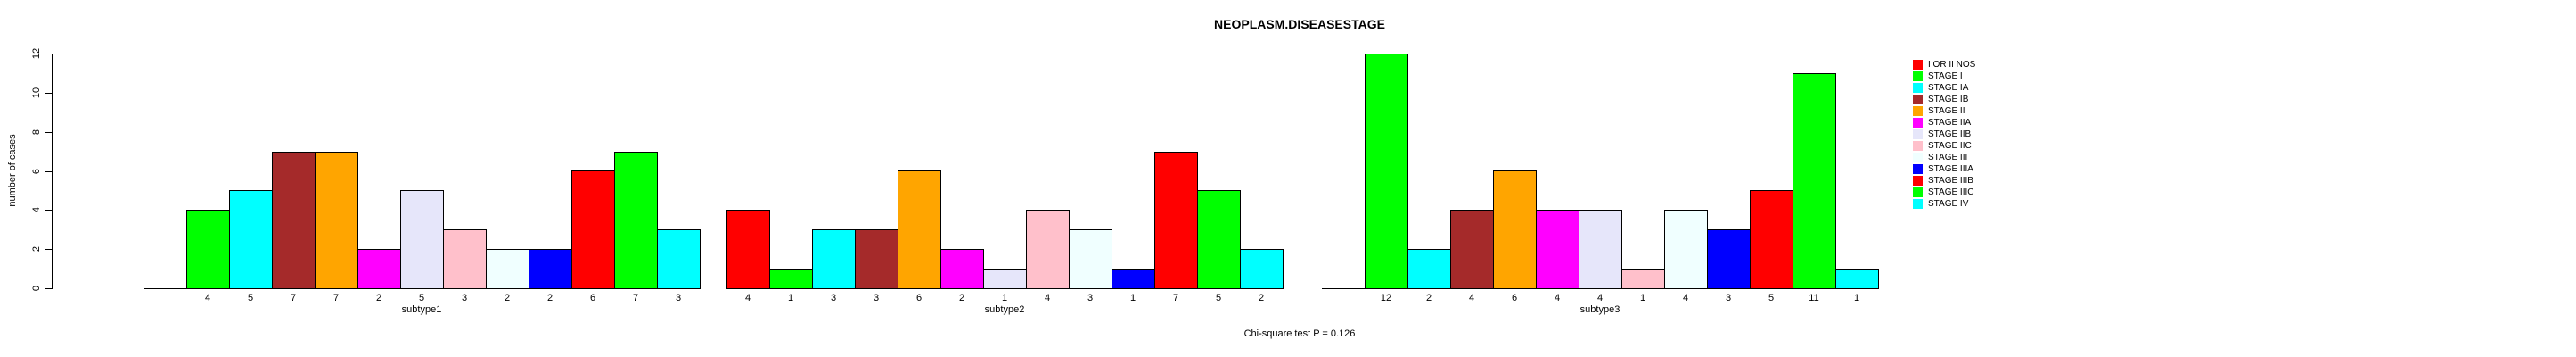 The image size is (2576, 357). Describe the element at coordinates (1004, 309) in the screenshot. I see `group-label-subtype2: subtype2` at that location.